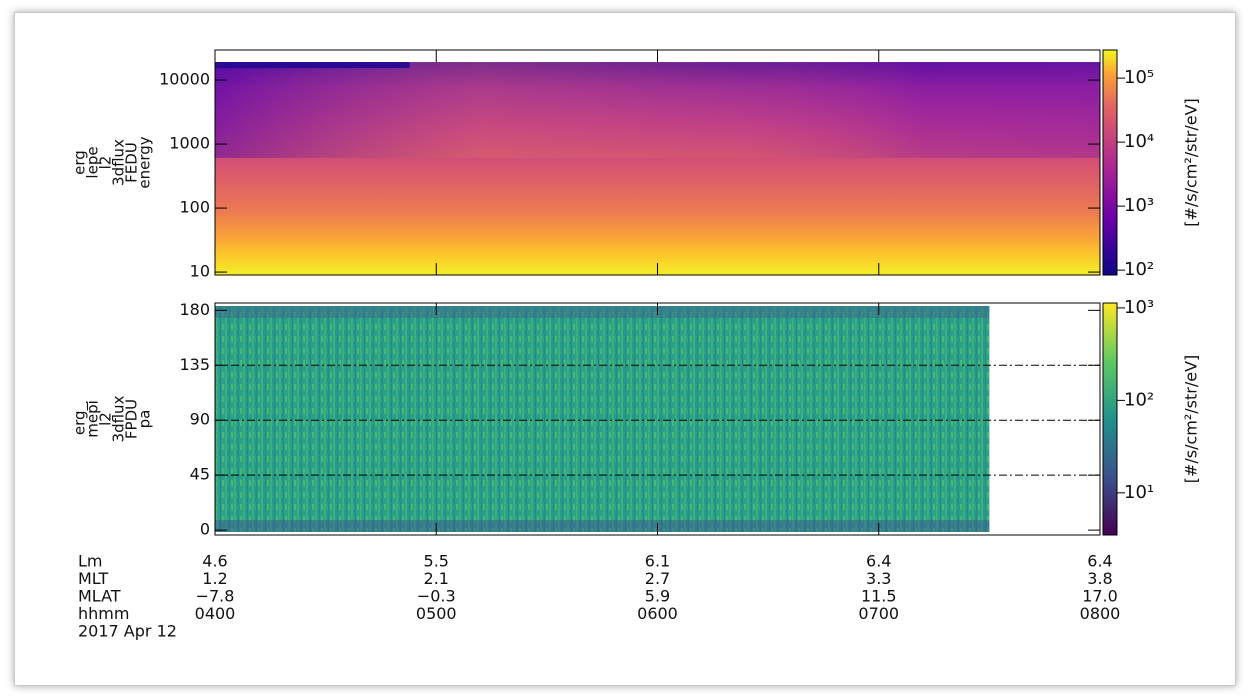  I want to click on ephemeris-row-label: Lm, so click(90, 561).